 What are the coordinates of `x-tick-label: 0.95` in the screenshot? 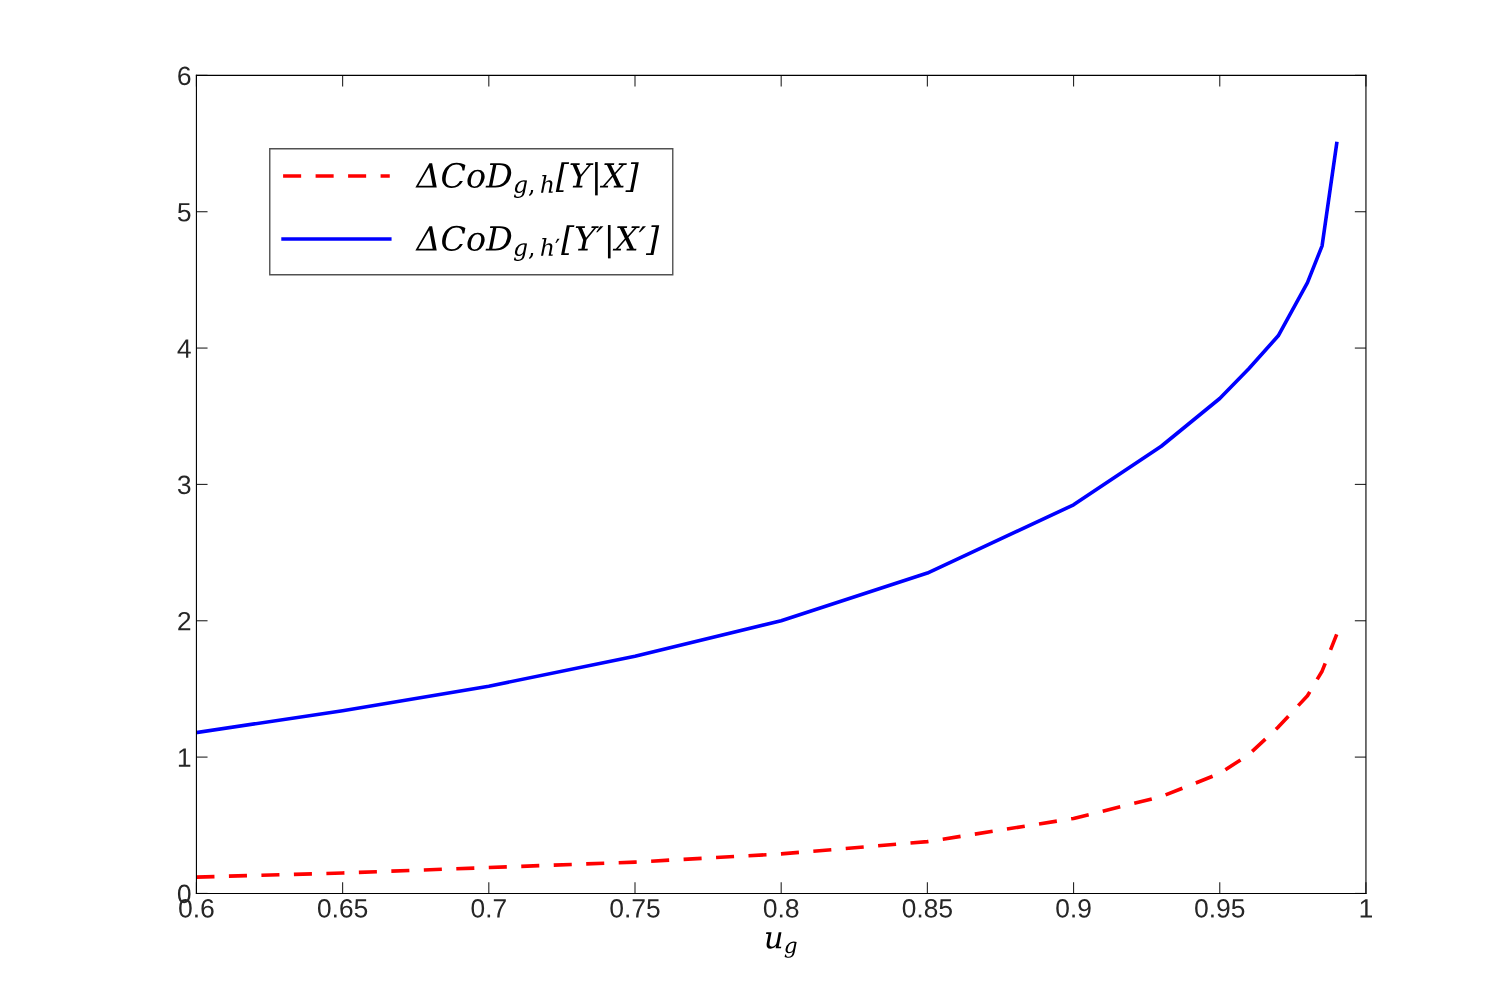 It's located at (1220, 908).